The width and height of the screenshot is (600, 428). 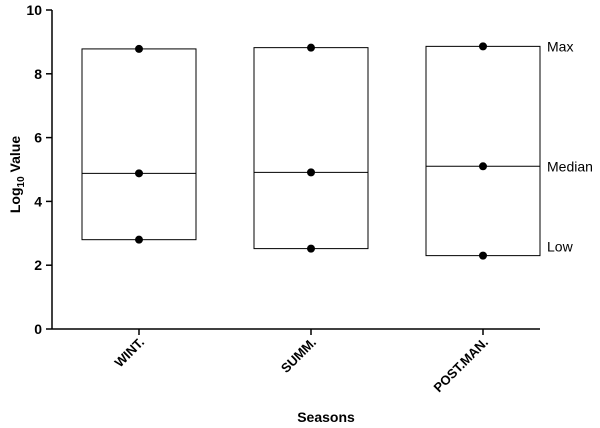 I want to click on y-axis-title-sub: 10, so click(x=21, y=182).